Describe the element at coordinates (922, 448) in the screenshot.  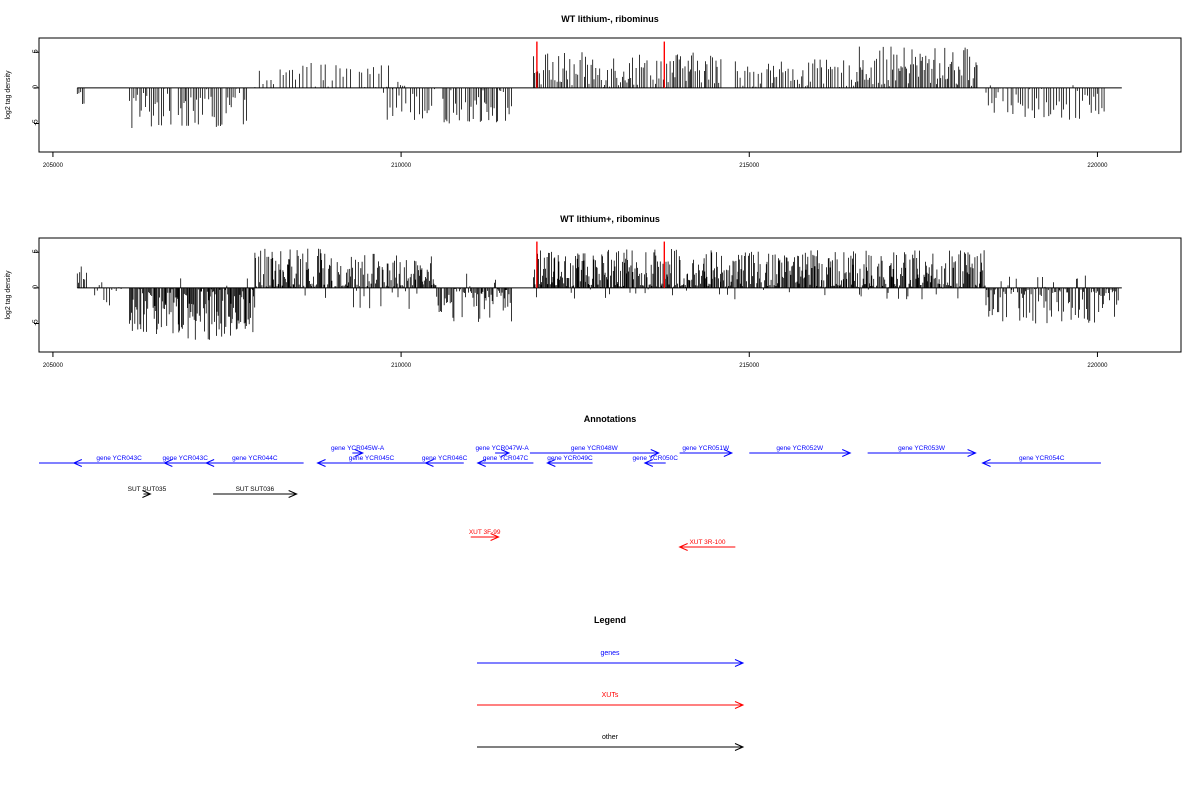
I see `gene-label: gene YCR053W` at that location.